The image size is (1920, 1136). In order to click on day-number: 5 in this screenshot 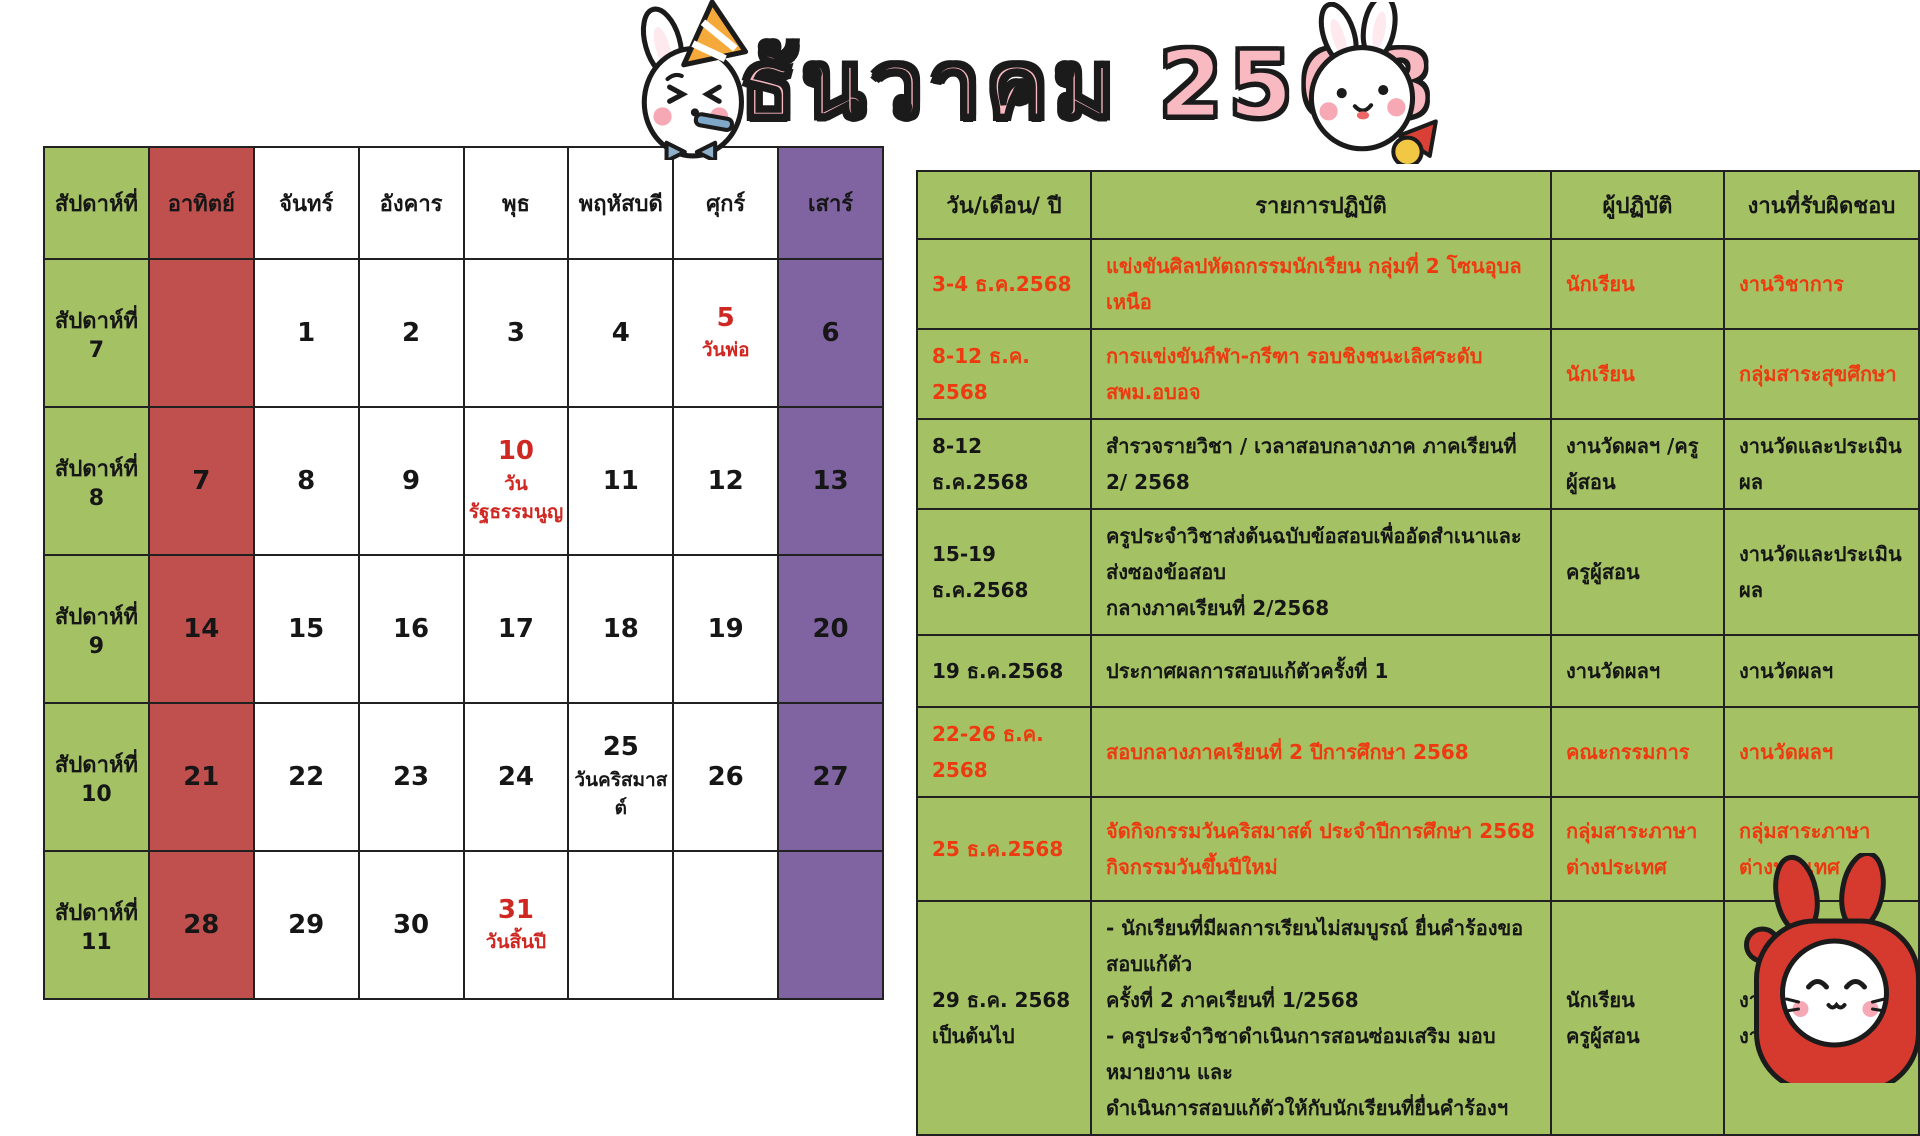, I will do `click(725, 317)`.